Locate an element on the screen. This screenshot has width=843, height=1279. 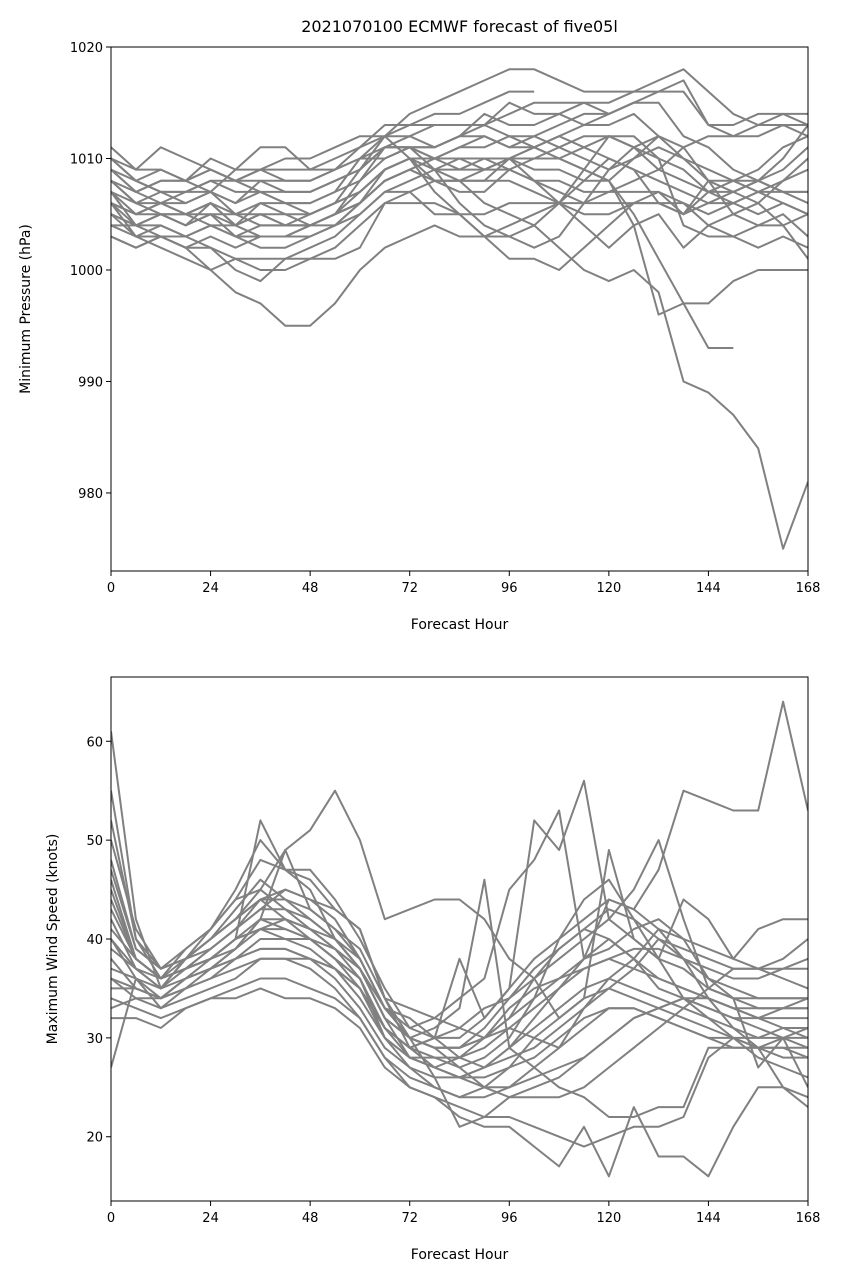
pressure-x-ticks: 0 24 48 72 96 120 144 168 is located at coordinates (464, 583).